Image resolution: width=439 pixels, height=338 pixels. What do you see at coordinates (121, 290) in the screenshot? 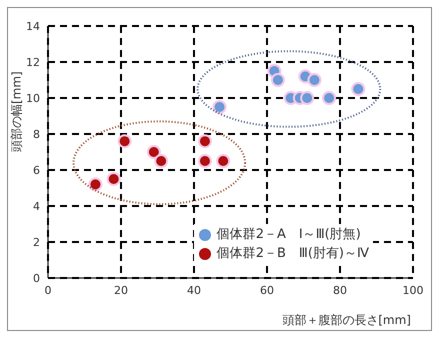
I see `x-tick-label: 20` at bounding box center [121, 290].